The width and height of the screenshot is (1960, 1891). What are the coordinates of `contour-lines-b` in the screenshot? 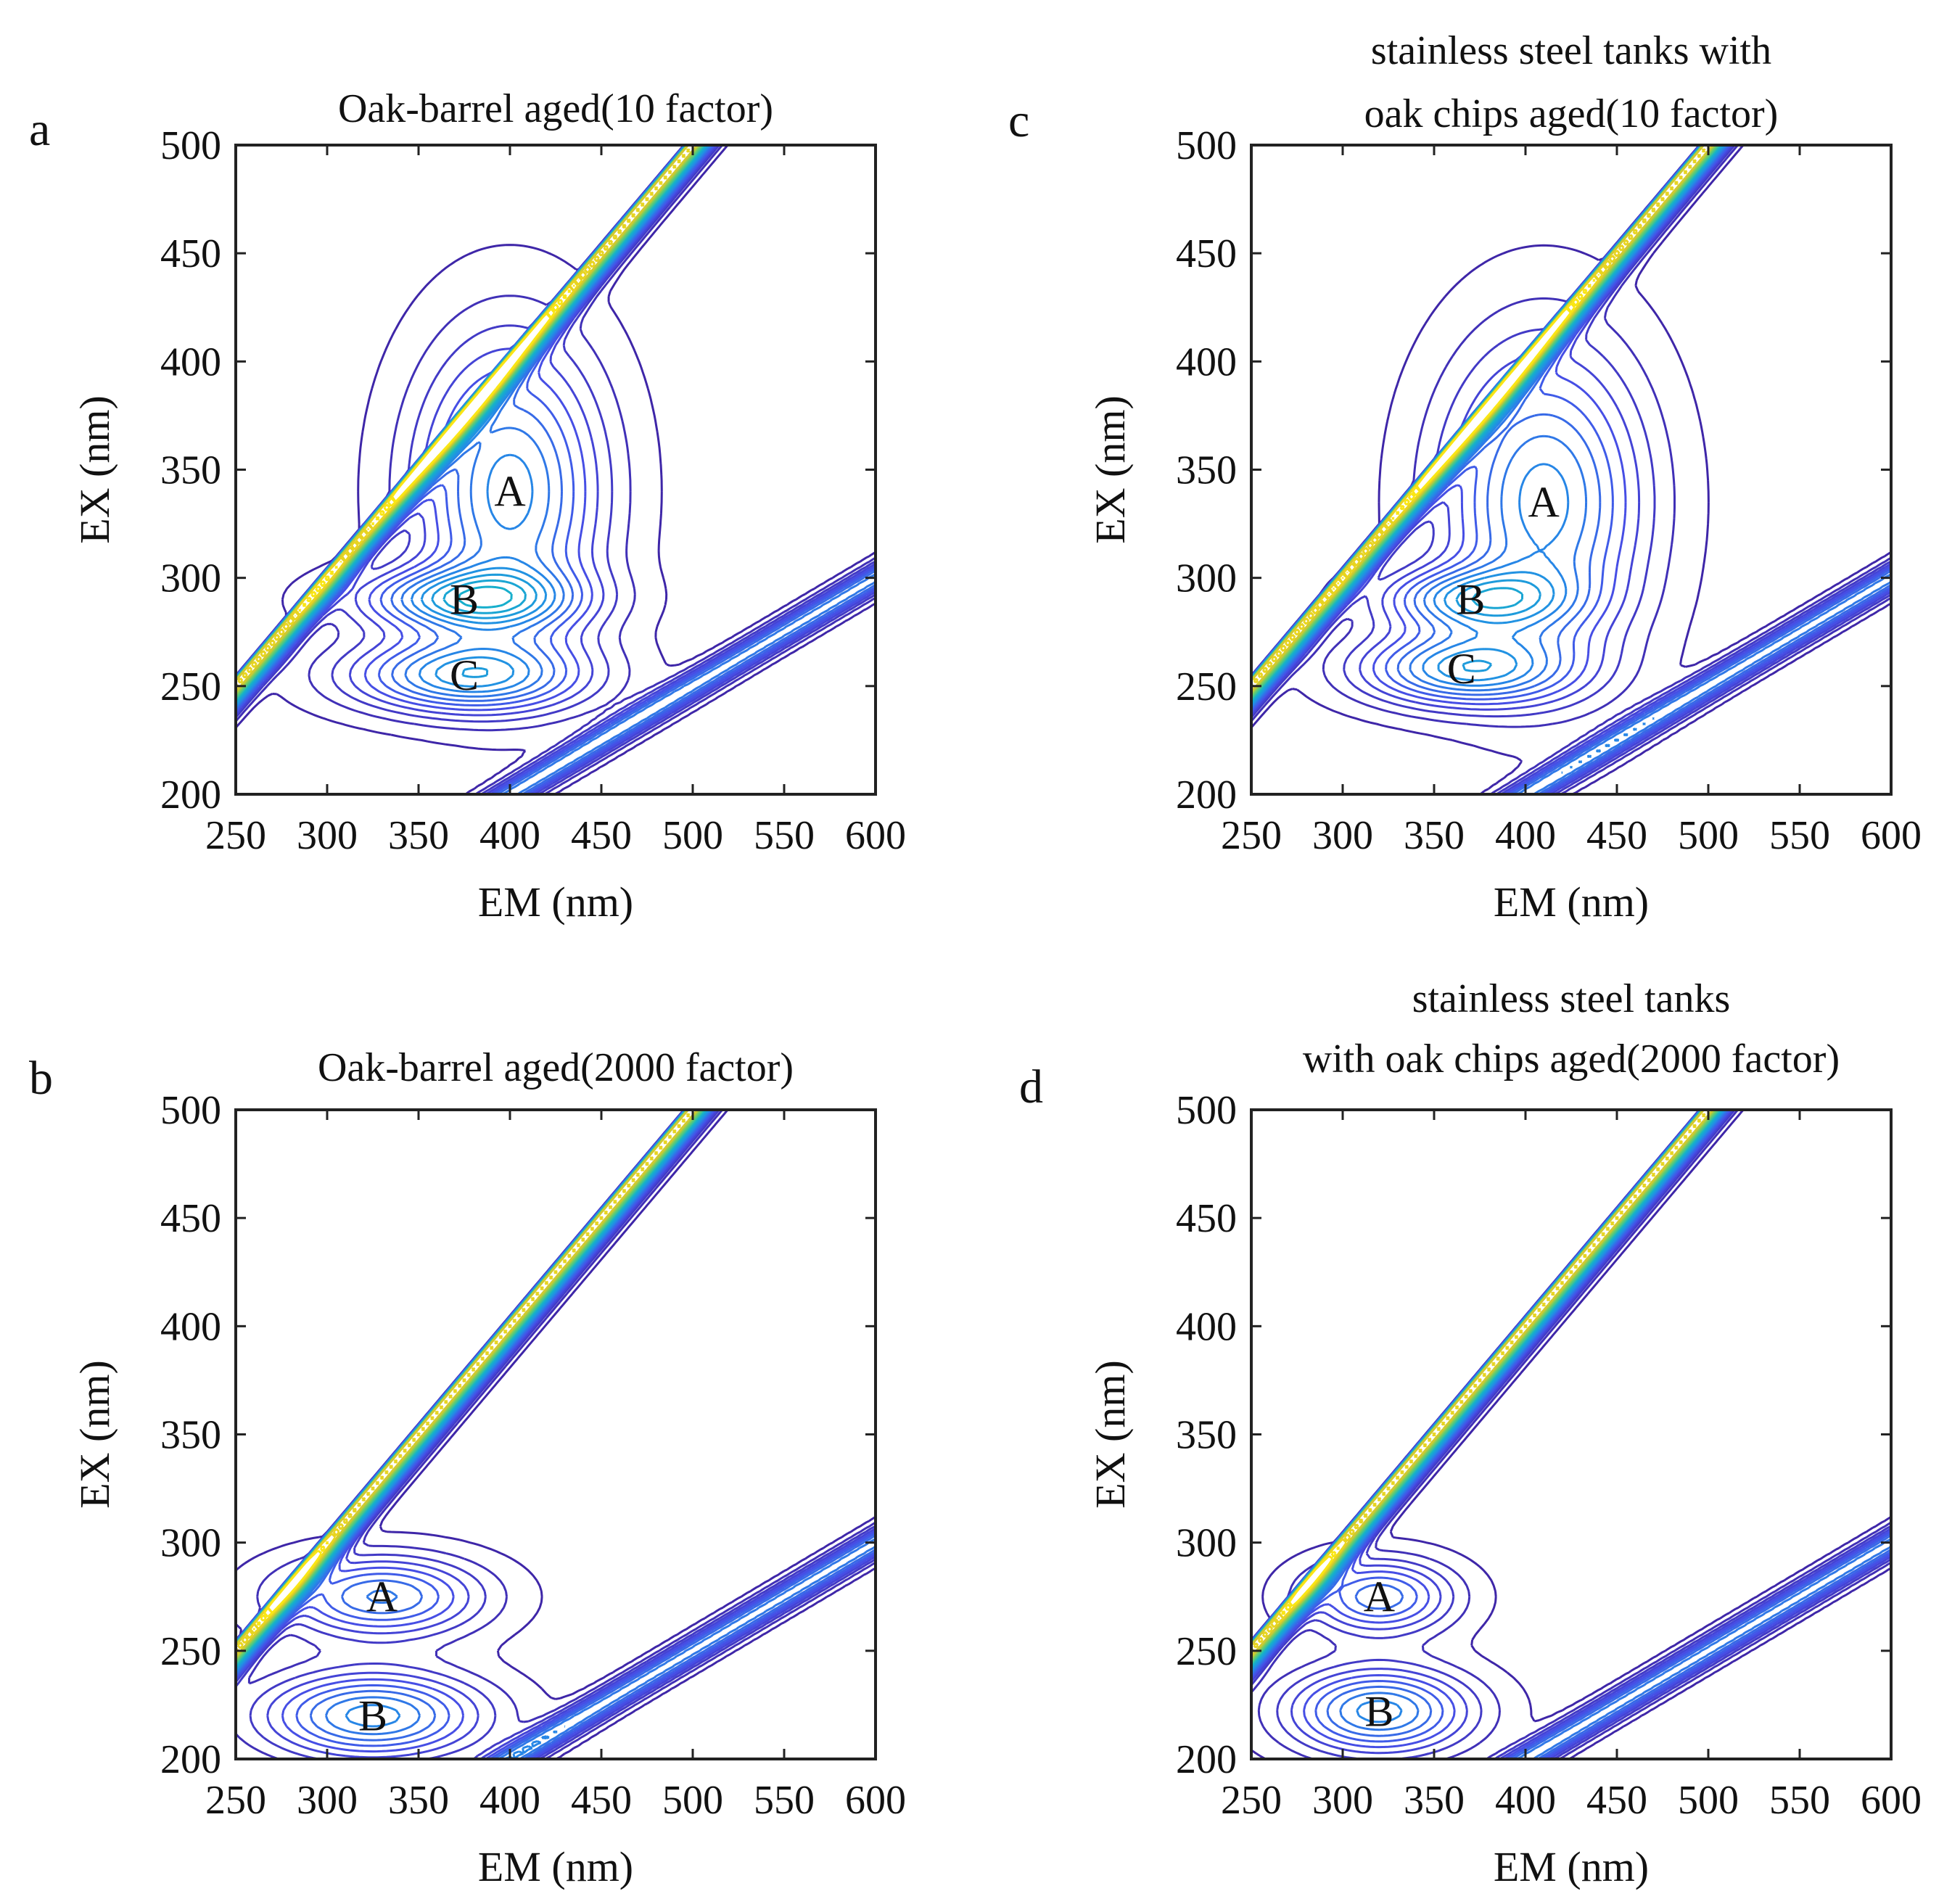 It's located at (556, 1434).